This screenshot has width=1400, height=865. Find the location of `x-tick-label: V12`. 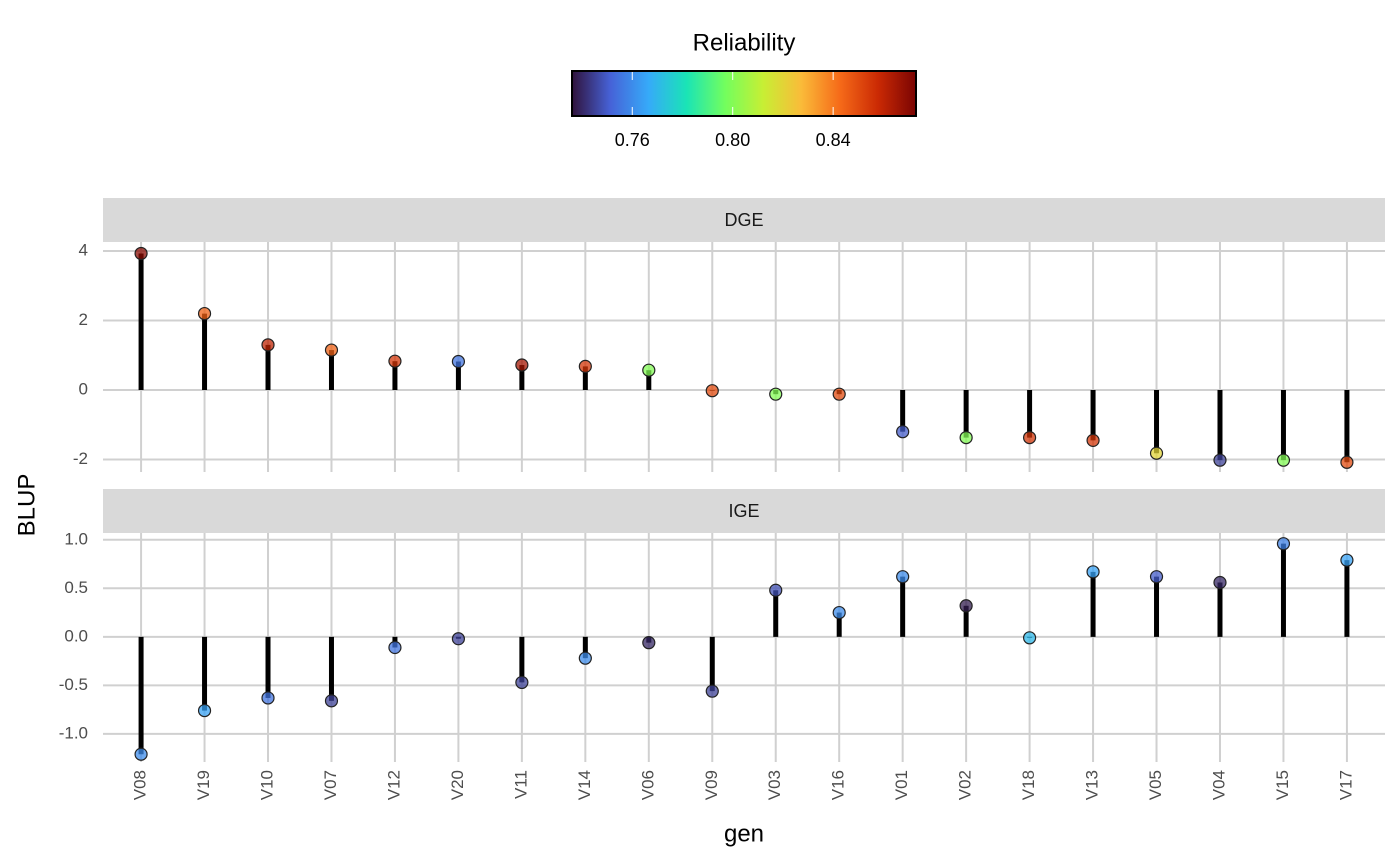

x-tick-label: V12 is located at coordinates (393, 785).